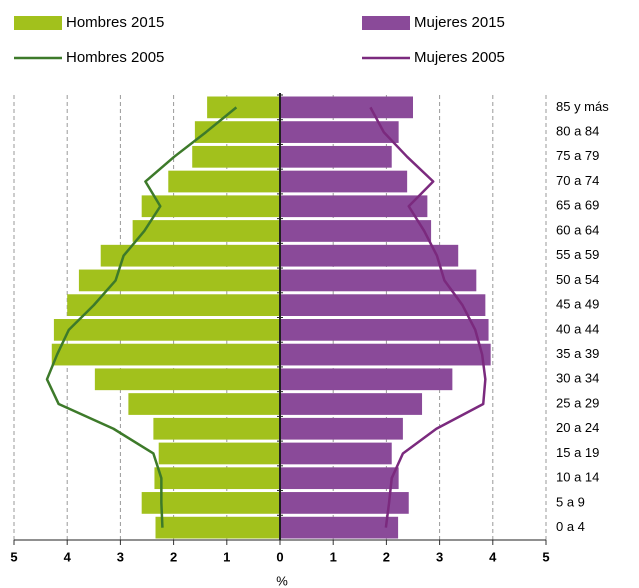 The width and height of the screenshot is (639, 588). What do you see at coordinates (577, 328) in the screenshot?
I see `category-label: 40 a 44` at bounding box center [577, 328].